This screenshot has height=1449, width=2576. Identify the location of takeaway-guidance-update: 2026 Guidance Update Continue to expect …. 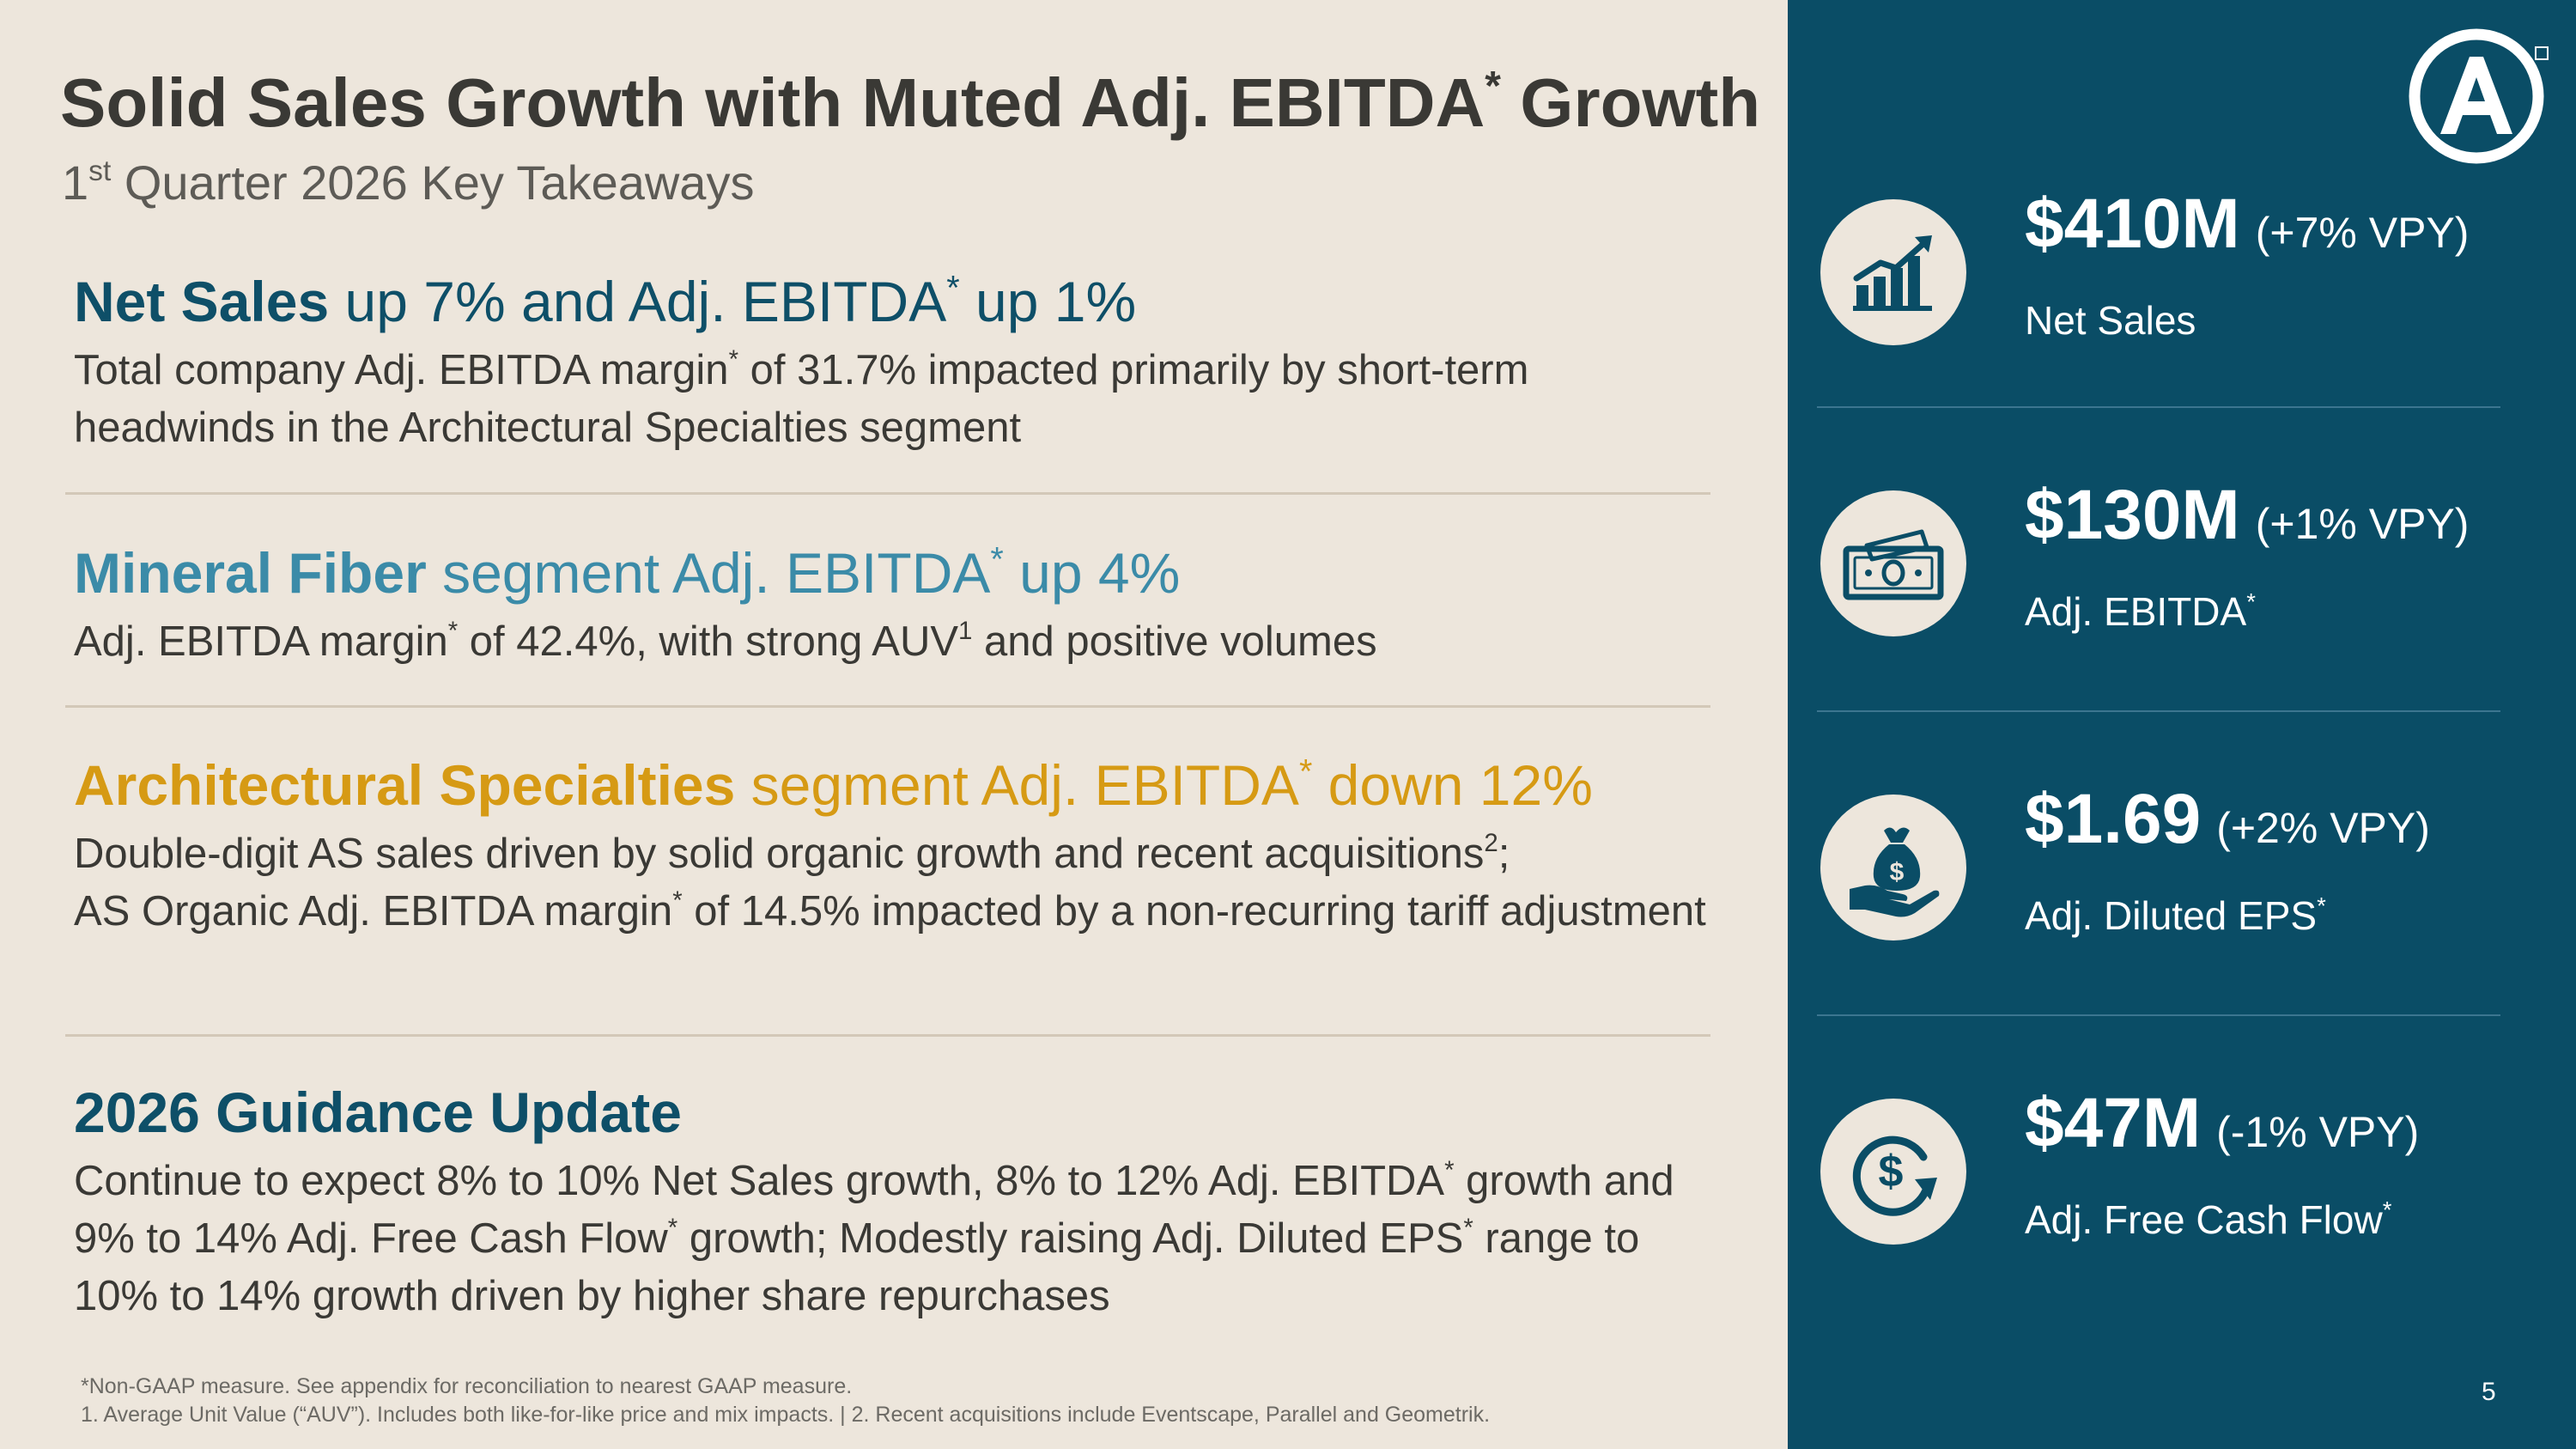
(903, 1203).